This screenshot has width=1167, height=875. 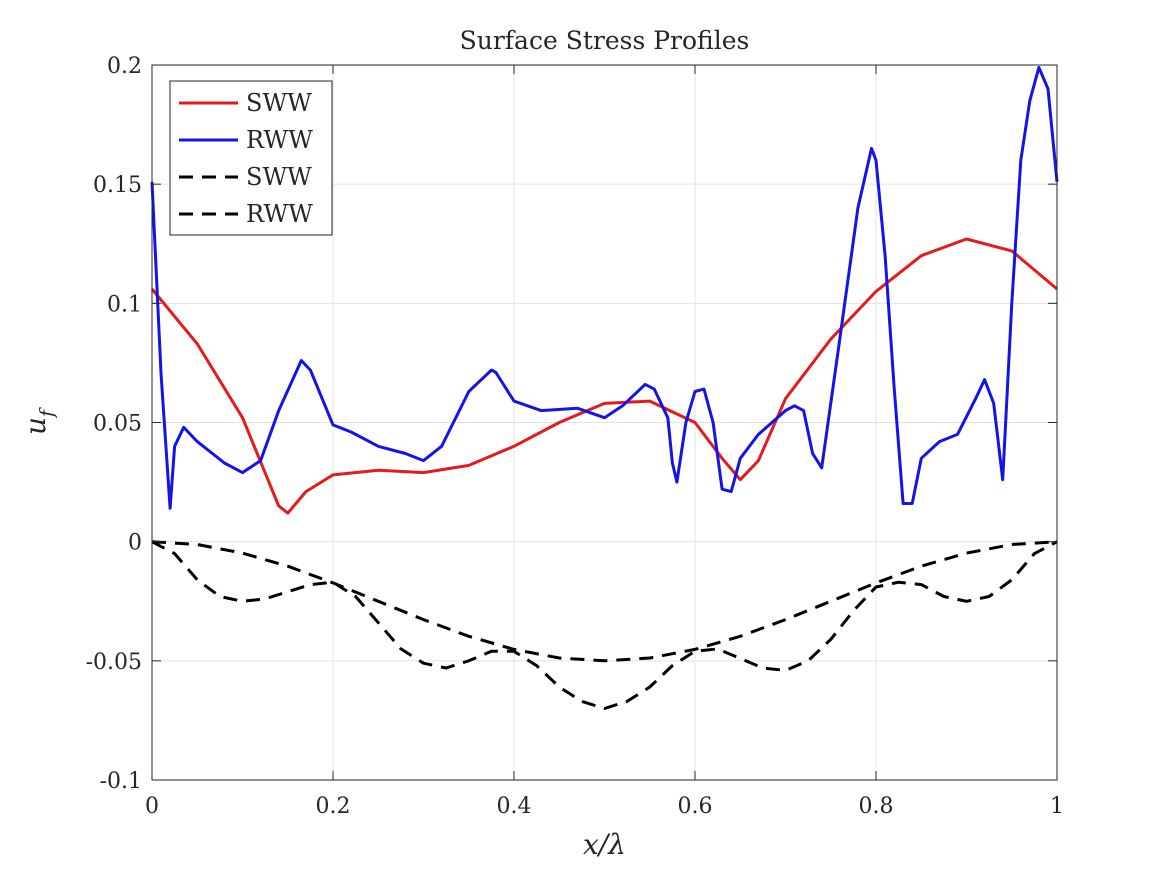 I want to click on y-axis-label: uf, so click(x=38, y=421).